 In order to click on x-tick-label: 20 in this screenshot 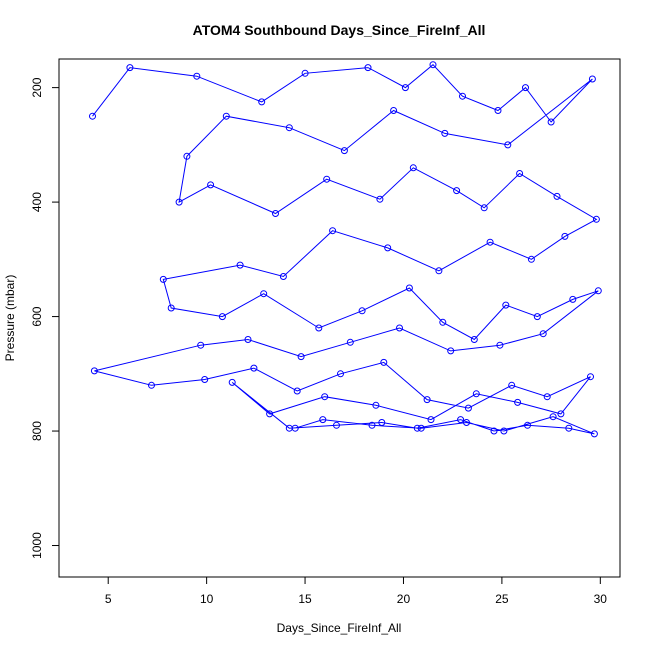, I will do `click(404, 599)`.